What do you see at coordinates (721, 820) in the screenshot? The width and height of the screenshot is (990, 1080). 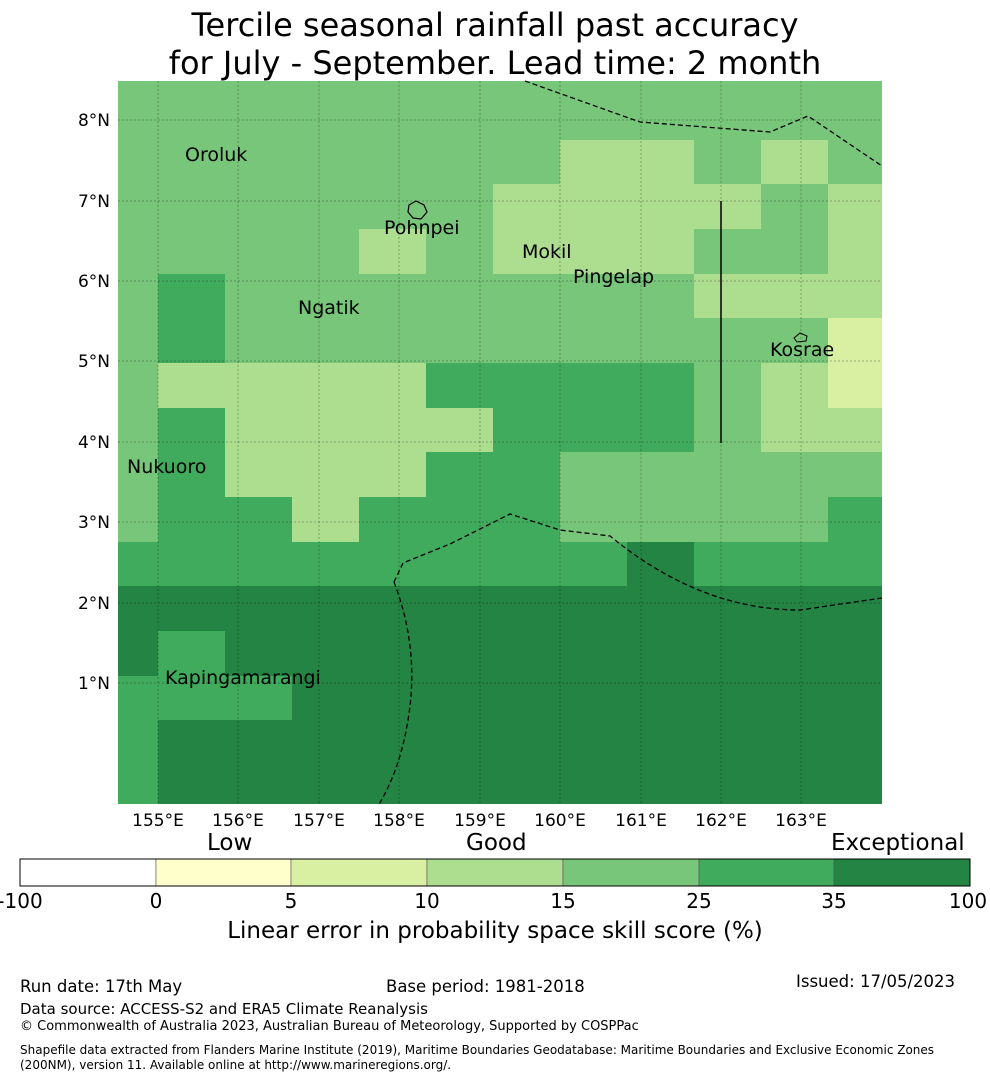 I see `lon-label: 162°E` at bounding box center [721, 820].